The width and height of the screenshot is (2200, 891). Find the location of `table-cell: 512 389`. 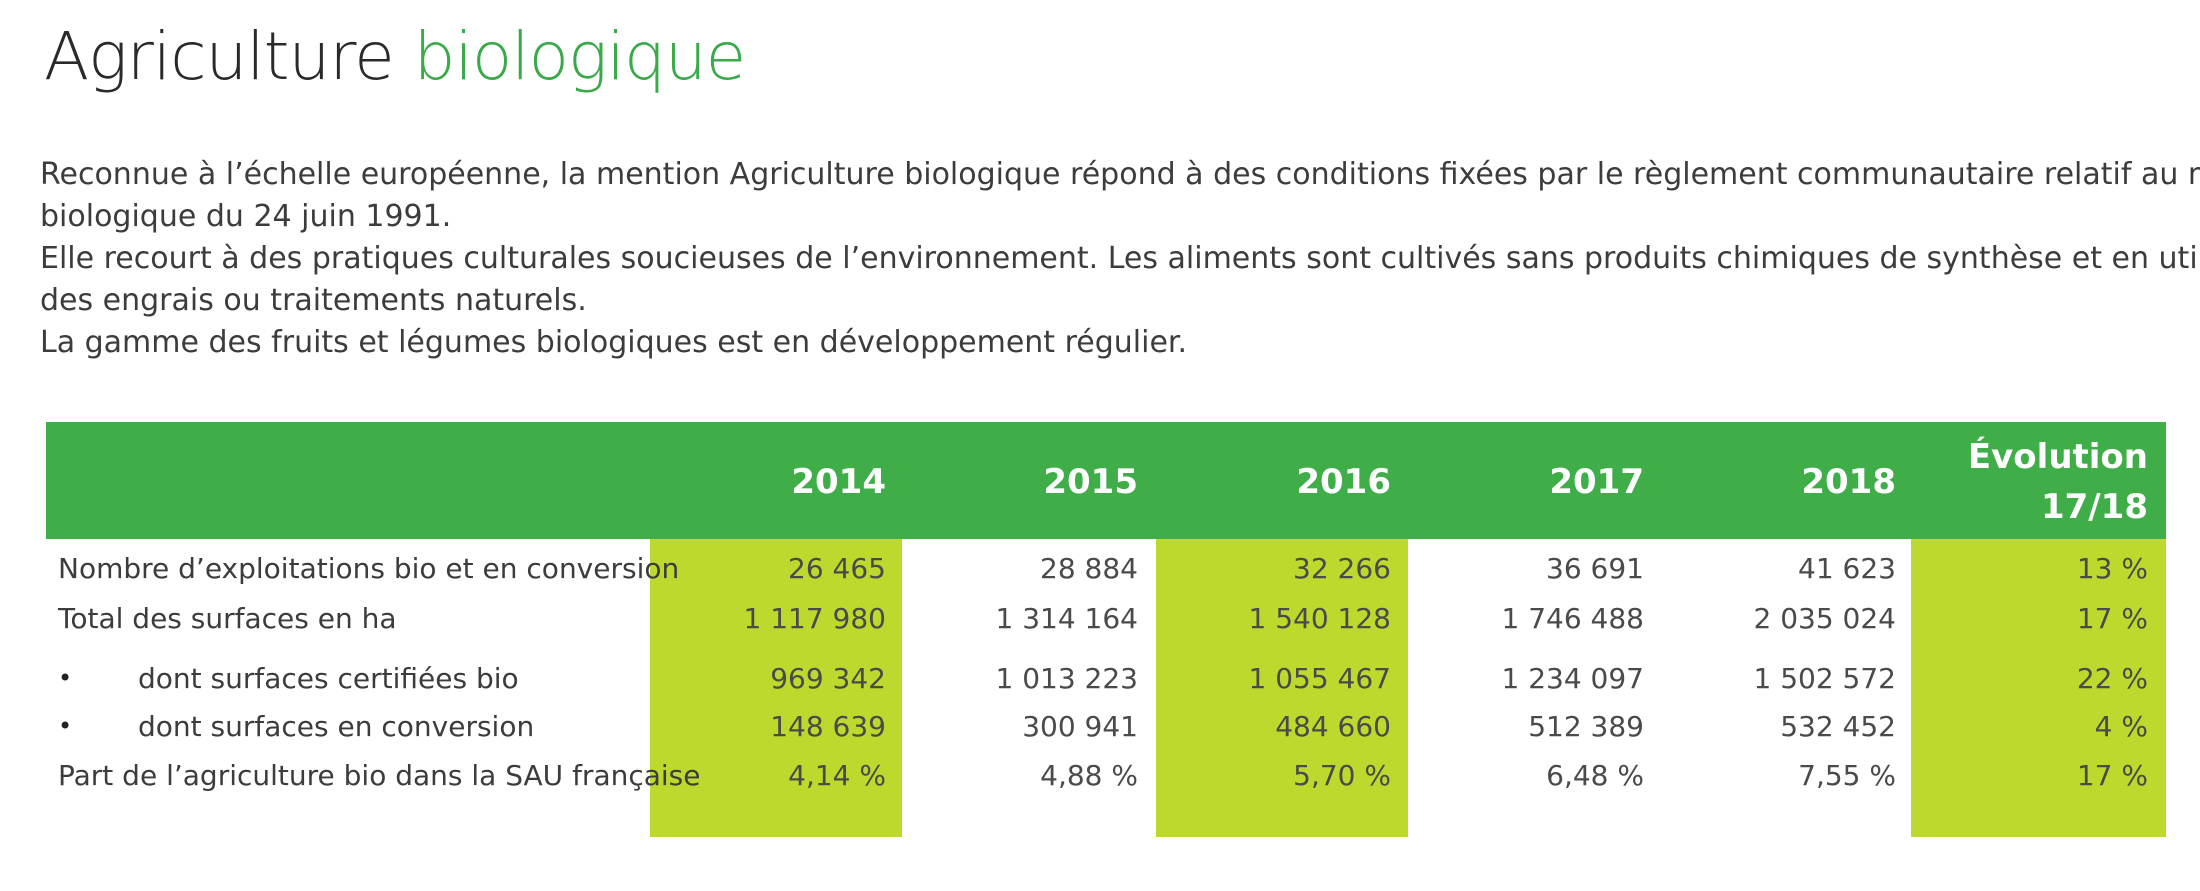

table-cell: 512 389 is located at coordinates (1586, 726).